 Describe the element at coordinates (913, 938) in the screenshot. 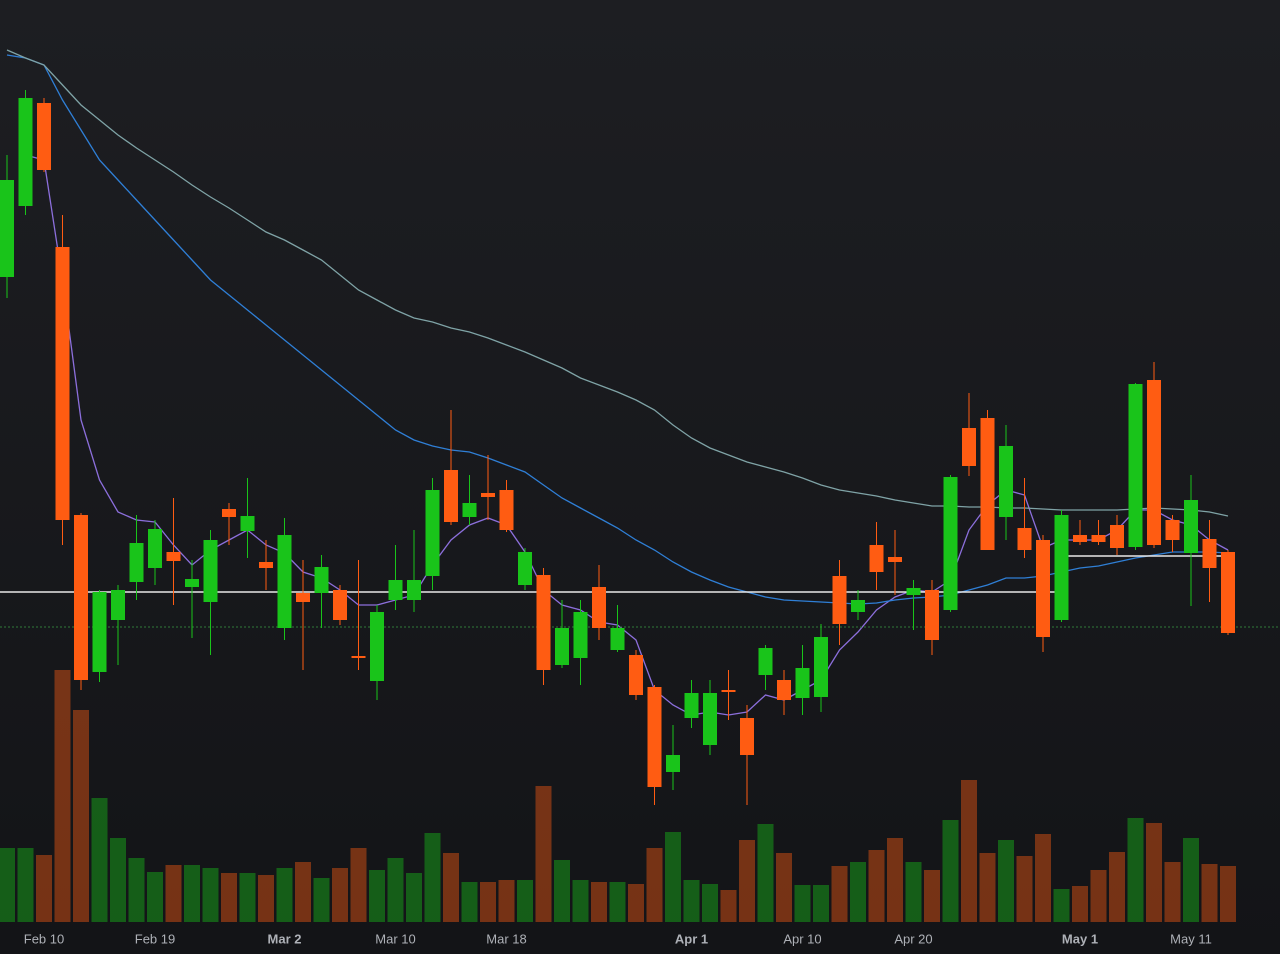

I see `x-tick-label: Apr 20` at that location.